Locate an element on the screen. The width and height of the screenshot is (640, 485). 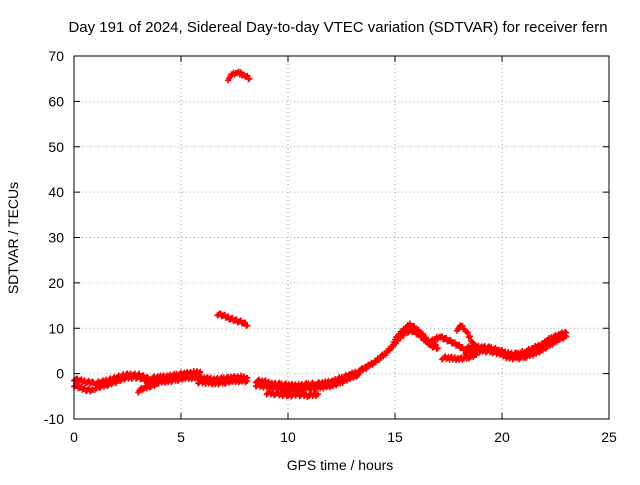
y-tick-label: 0 is located at coordinates (60, 374).